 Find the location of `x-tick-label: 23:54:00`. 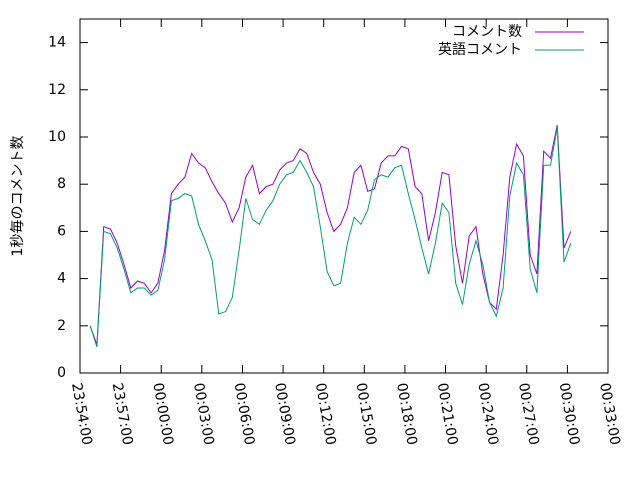

x-tick-label: 23:54:00 is located at coordinates (81, 414).